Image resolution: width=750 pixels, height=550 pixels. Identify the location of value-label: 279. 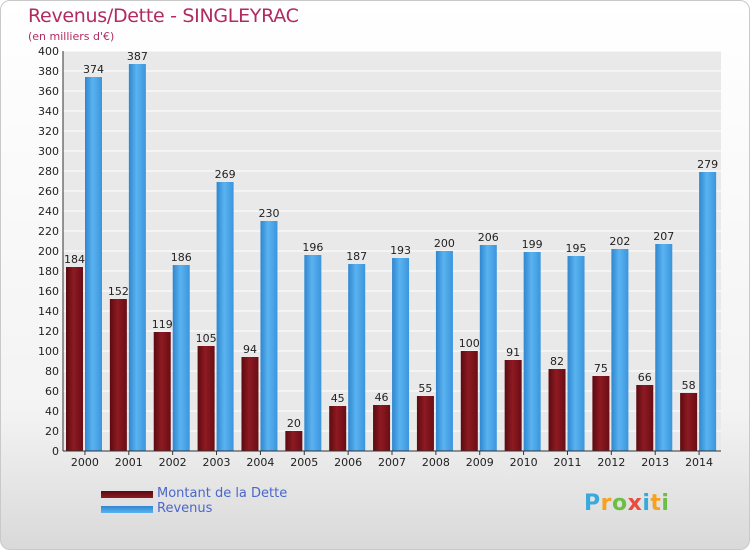
(707, 164).